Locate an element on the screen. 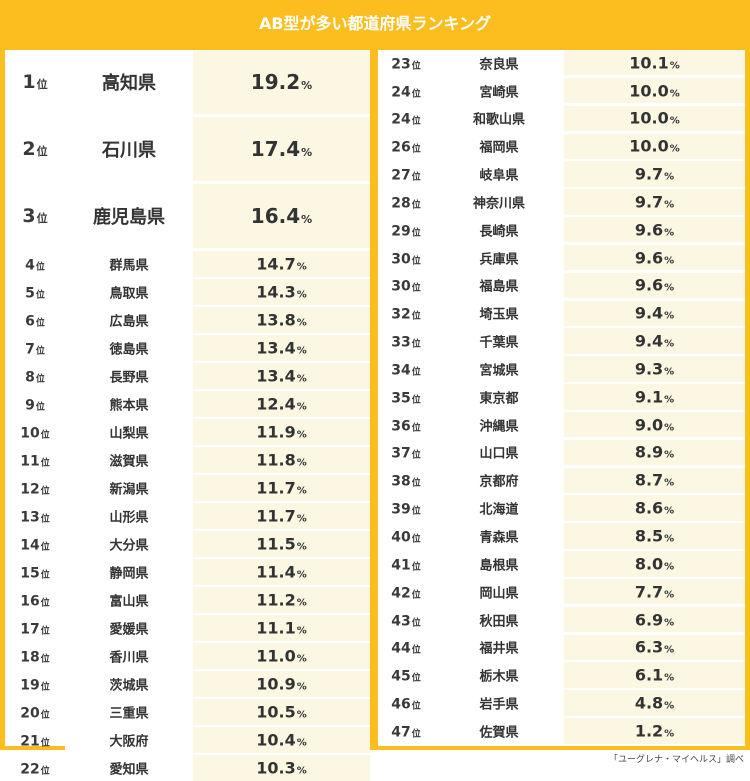  value-cell: 6.9% is located at coordinates (654, 619).